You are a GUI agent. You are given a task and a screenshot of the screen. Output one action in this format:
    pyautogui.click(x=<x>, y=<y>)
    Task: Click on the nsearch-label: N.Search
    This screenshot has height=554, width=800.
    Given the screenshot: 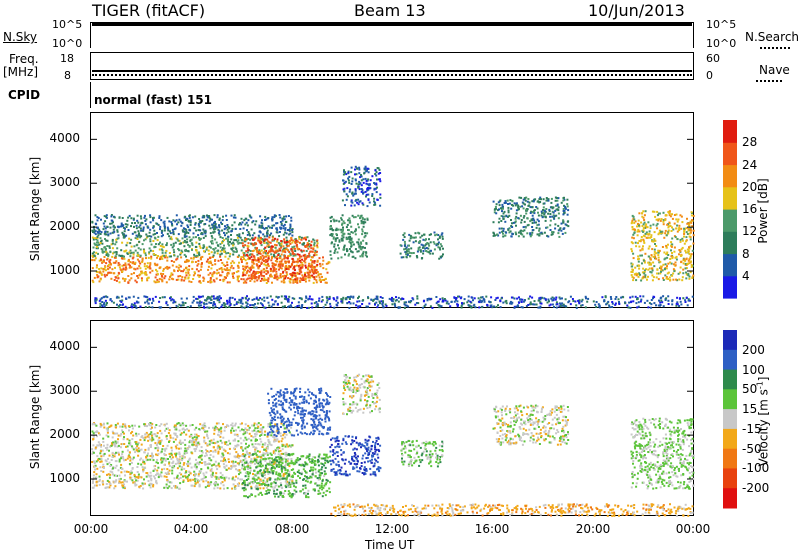 What is the action you would take?
    pyautogui.click(x=772, y=37)
    